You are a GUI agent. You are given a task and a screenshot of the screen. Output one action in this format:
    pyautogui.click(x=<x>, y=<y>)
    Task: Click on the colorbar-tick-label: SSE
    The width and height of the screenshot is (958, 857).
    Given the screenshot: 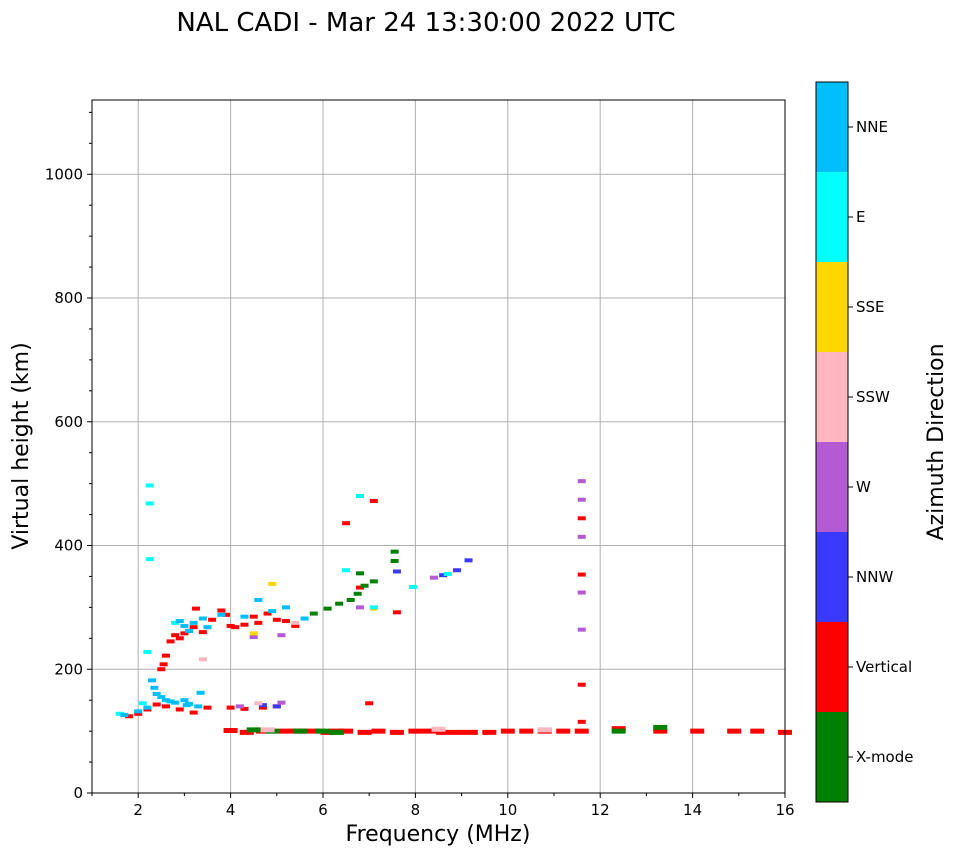 What is the action you would take?
    pyautogui.click(x=870, y=307)
    